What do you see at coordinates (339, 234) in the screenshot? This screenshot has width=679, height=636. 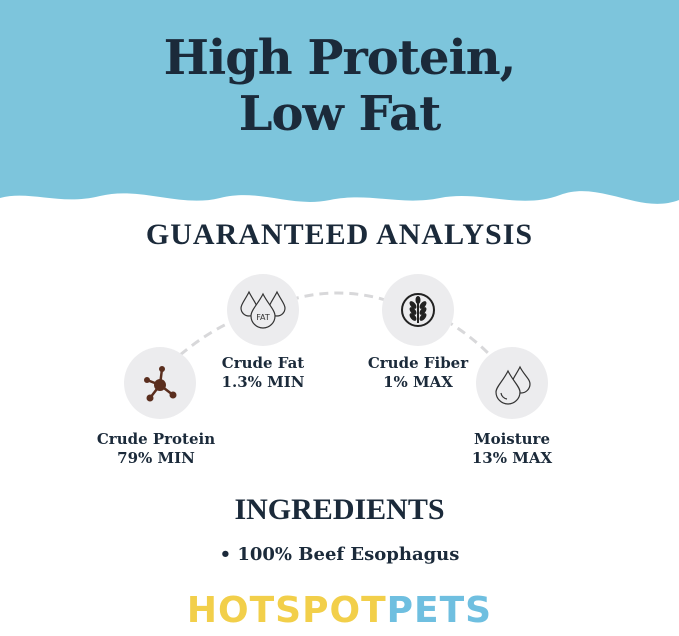 I see `guaranteed-analysis-title: GUARANTEED ANALYSIS` at bounding box center [339, 234].